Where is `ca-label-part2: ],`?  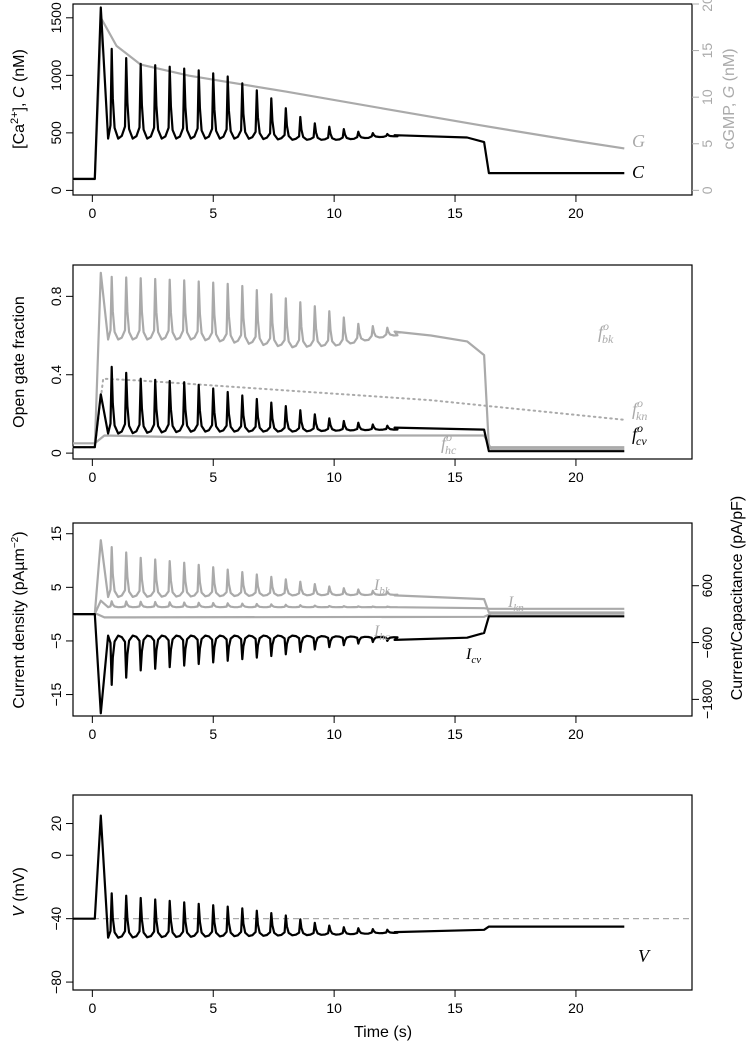 ca-label-part2: ], is located at coordinates (19, 104).